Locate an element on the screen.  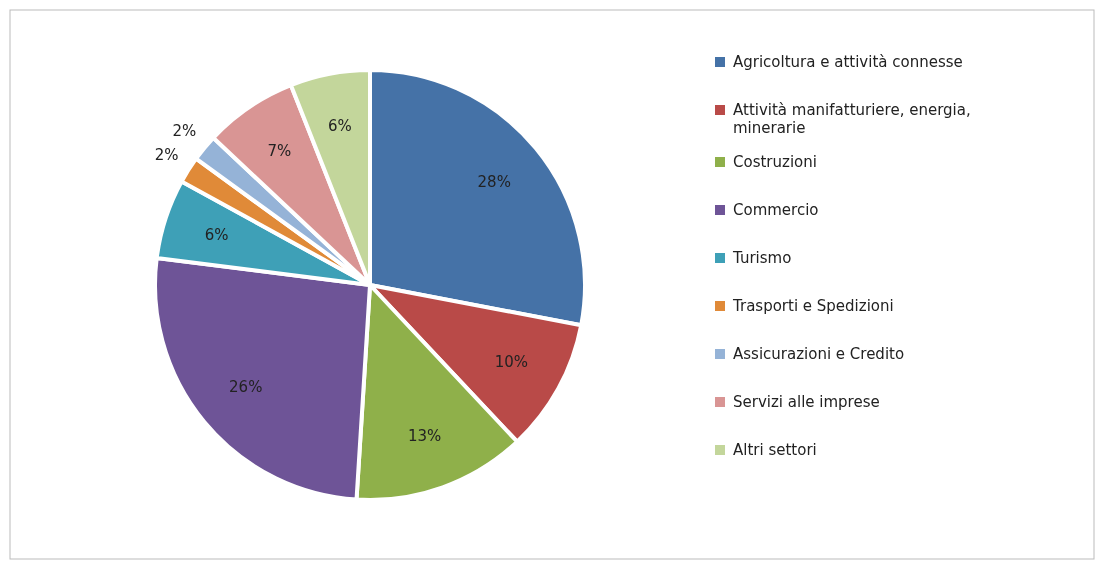
data-label: 28% is located at coordinates (494, 181).